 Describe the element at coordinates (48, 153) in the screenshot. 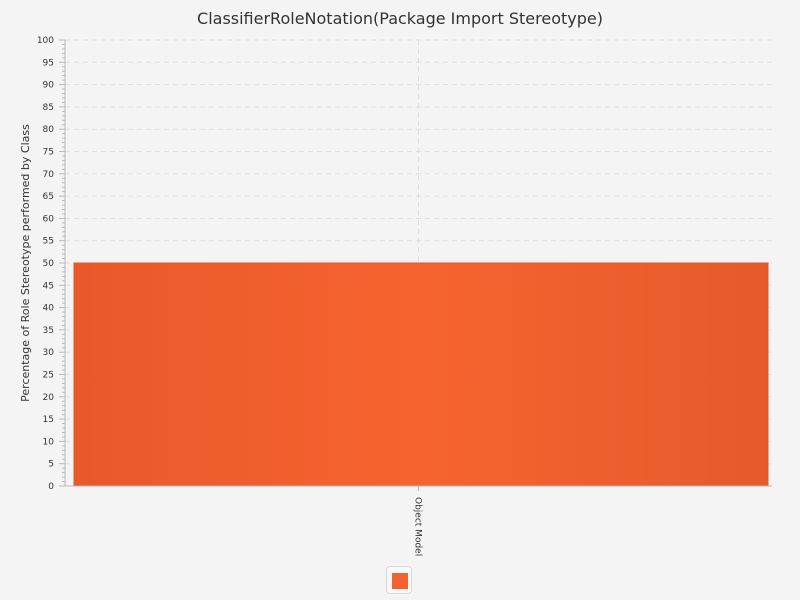

I see `y-tick-label: 75` at that location.